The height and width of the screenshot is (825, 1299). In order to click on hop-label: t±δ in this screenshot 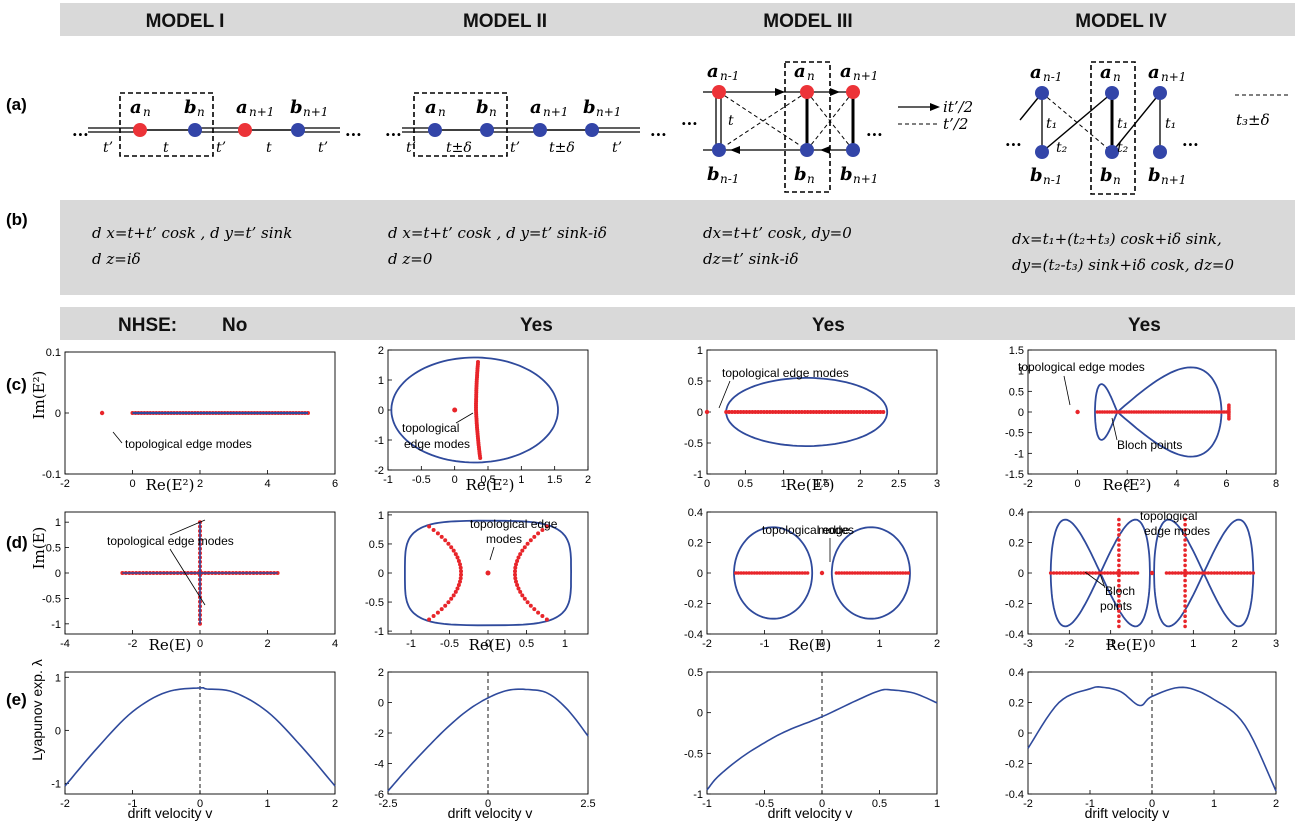, I will do `click(562, 148)`.